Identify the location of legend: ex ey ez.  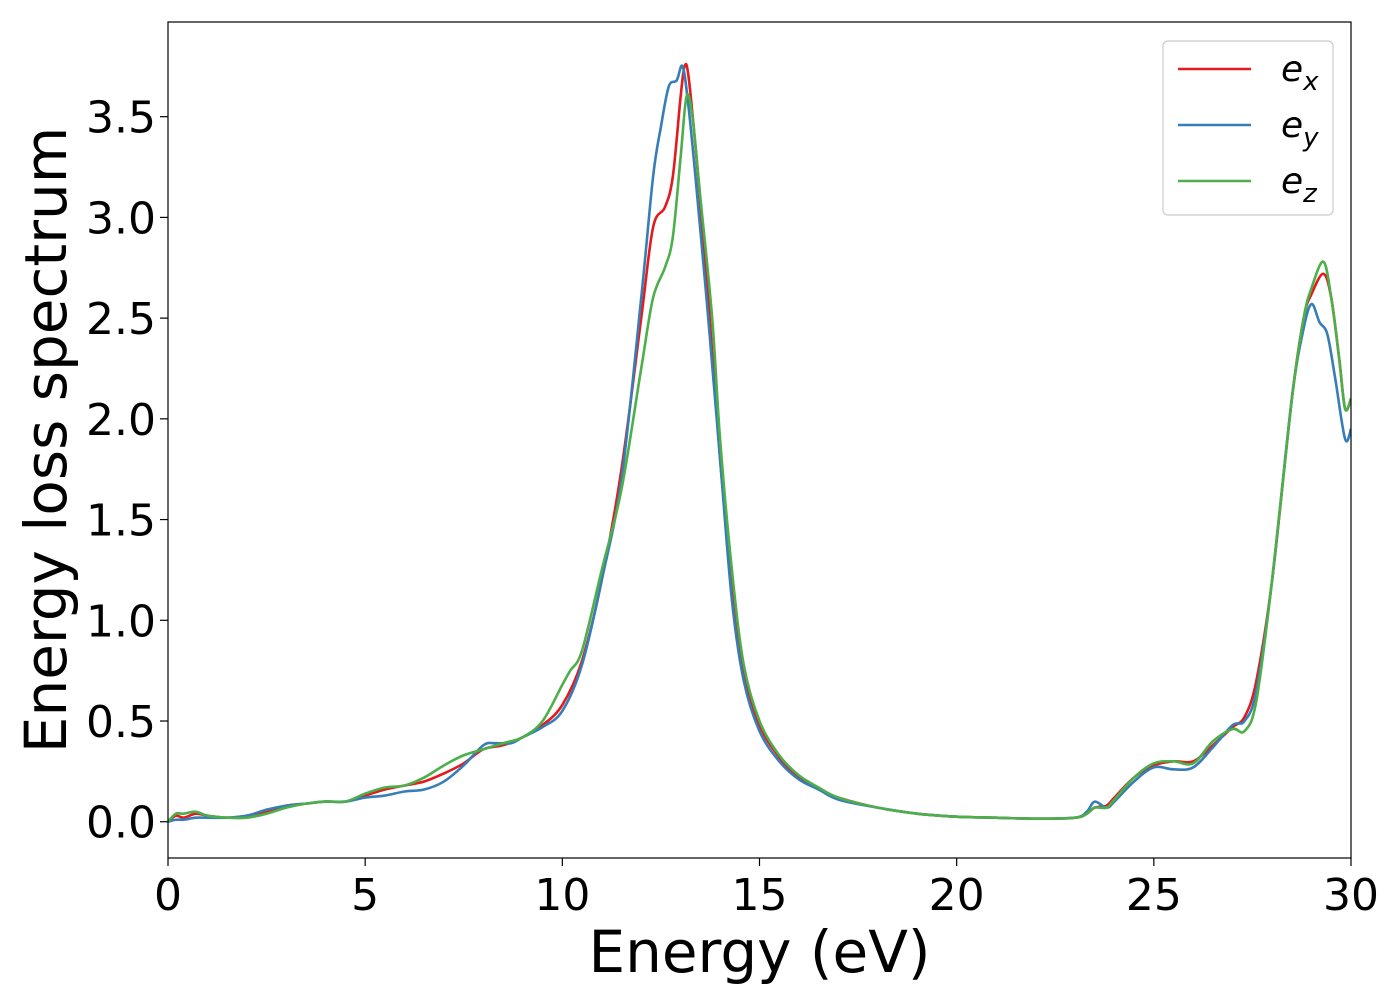
(1248, 128).